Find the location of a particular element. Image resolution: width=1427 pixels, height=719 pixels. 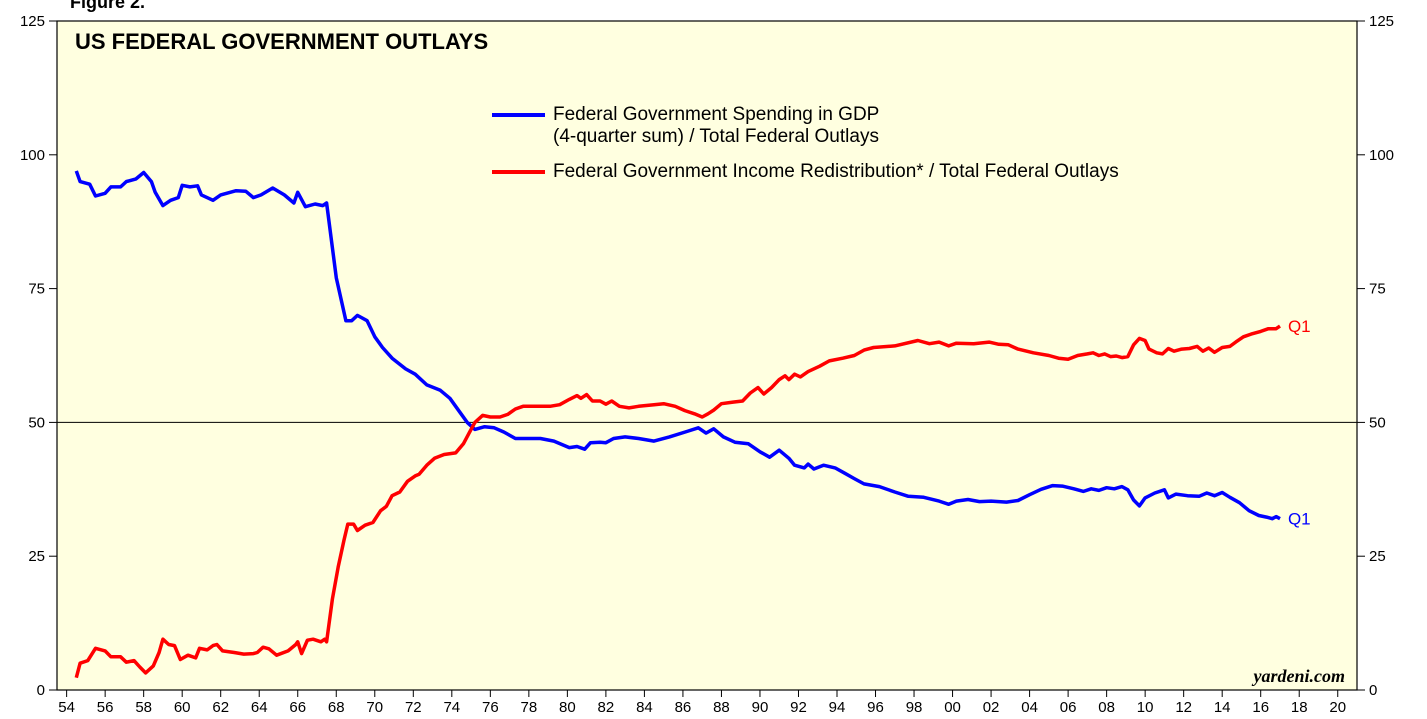

x-tick-label: 72 is located at coordinates (413, 707).